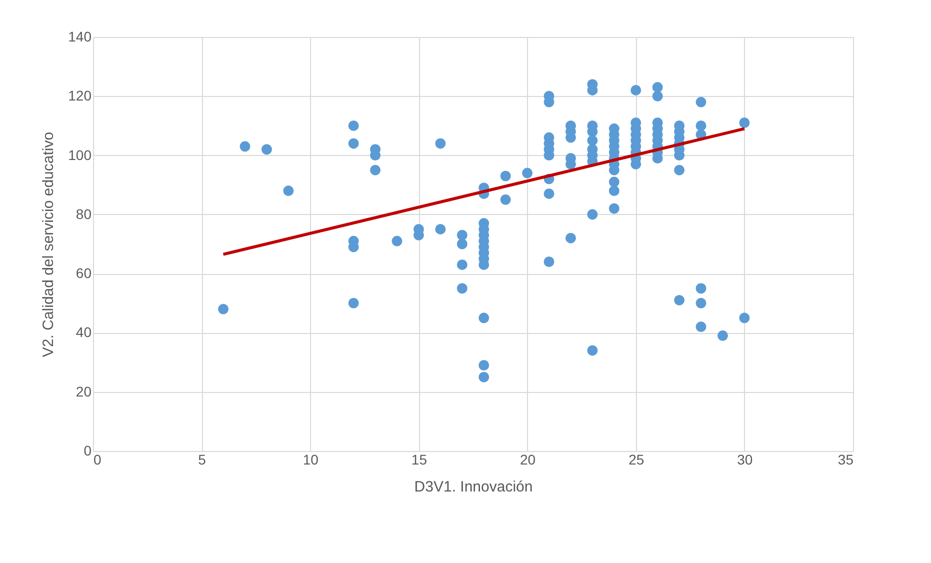 The image size is (931, 563). I want to click on y-tick-label: 120, so click(80, 96).